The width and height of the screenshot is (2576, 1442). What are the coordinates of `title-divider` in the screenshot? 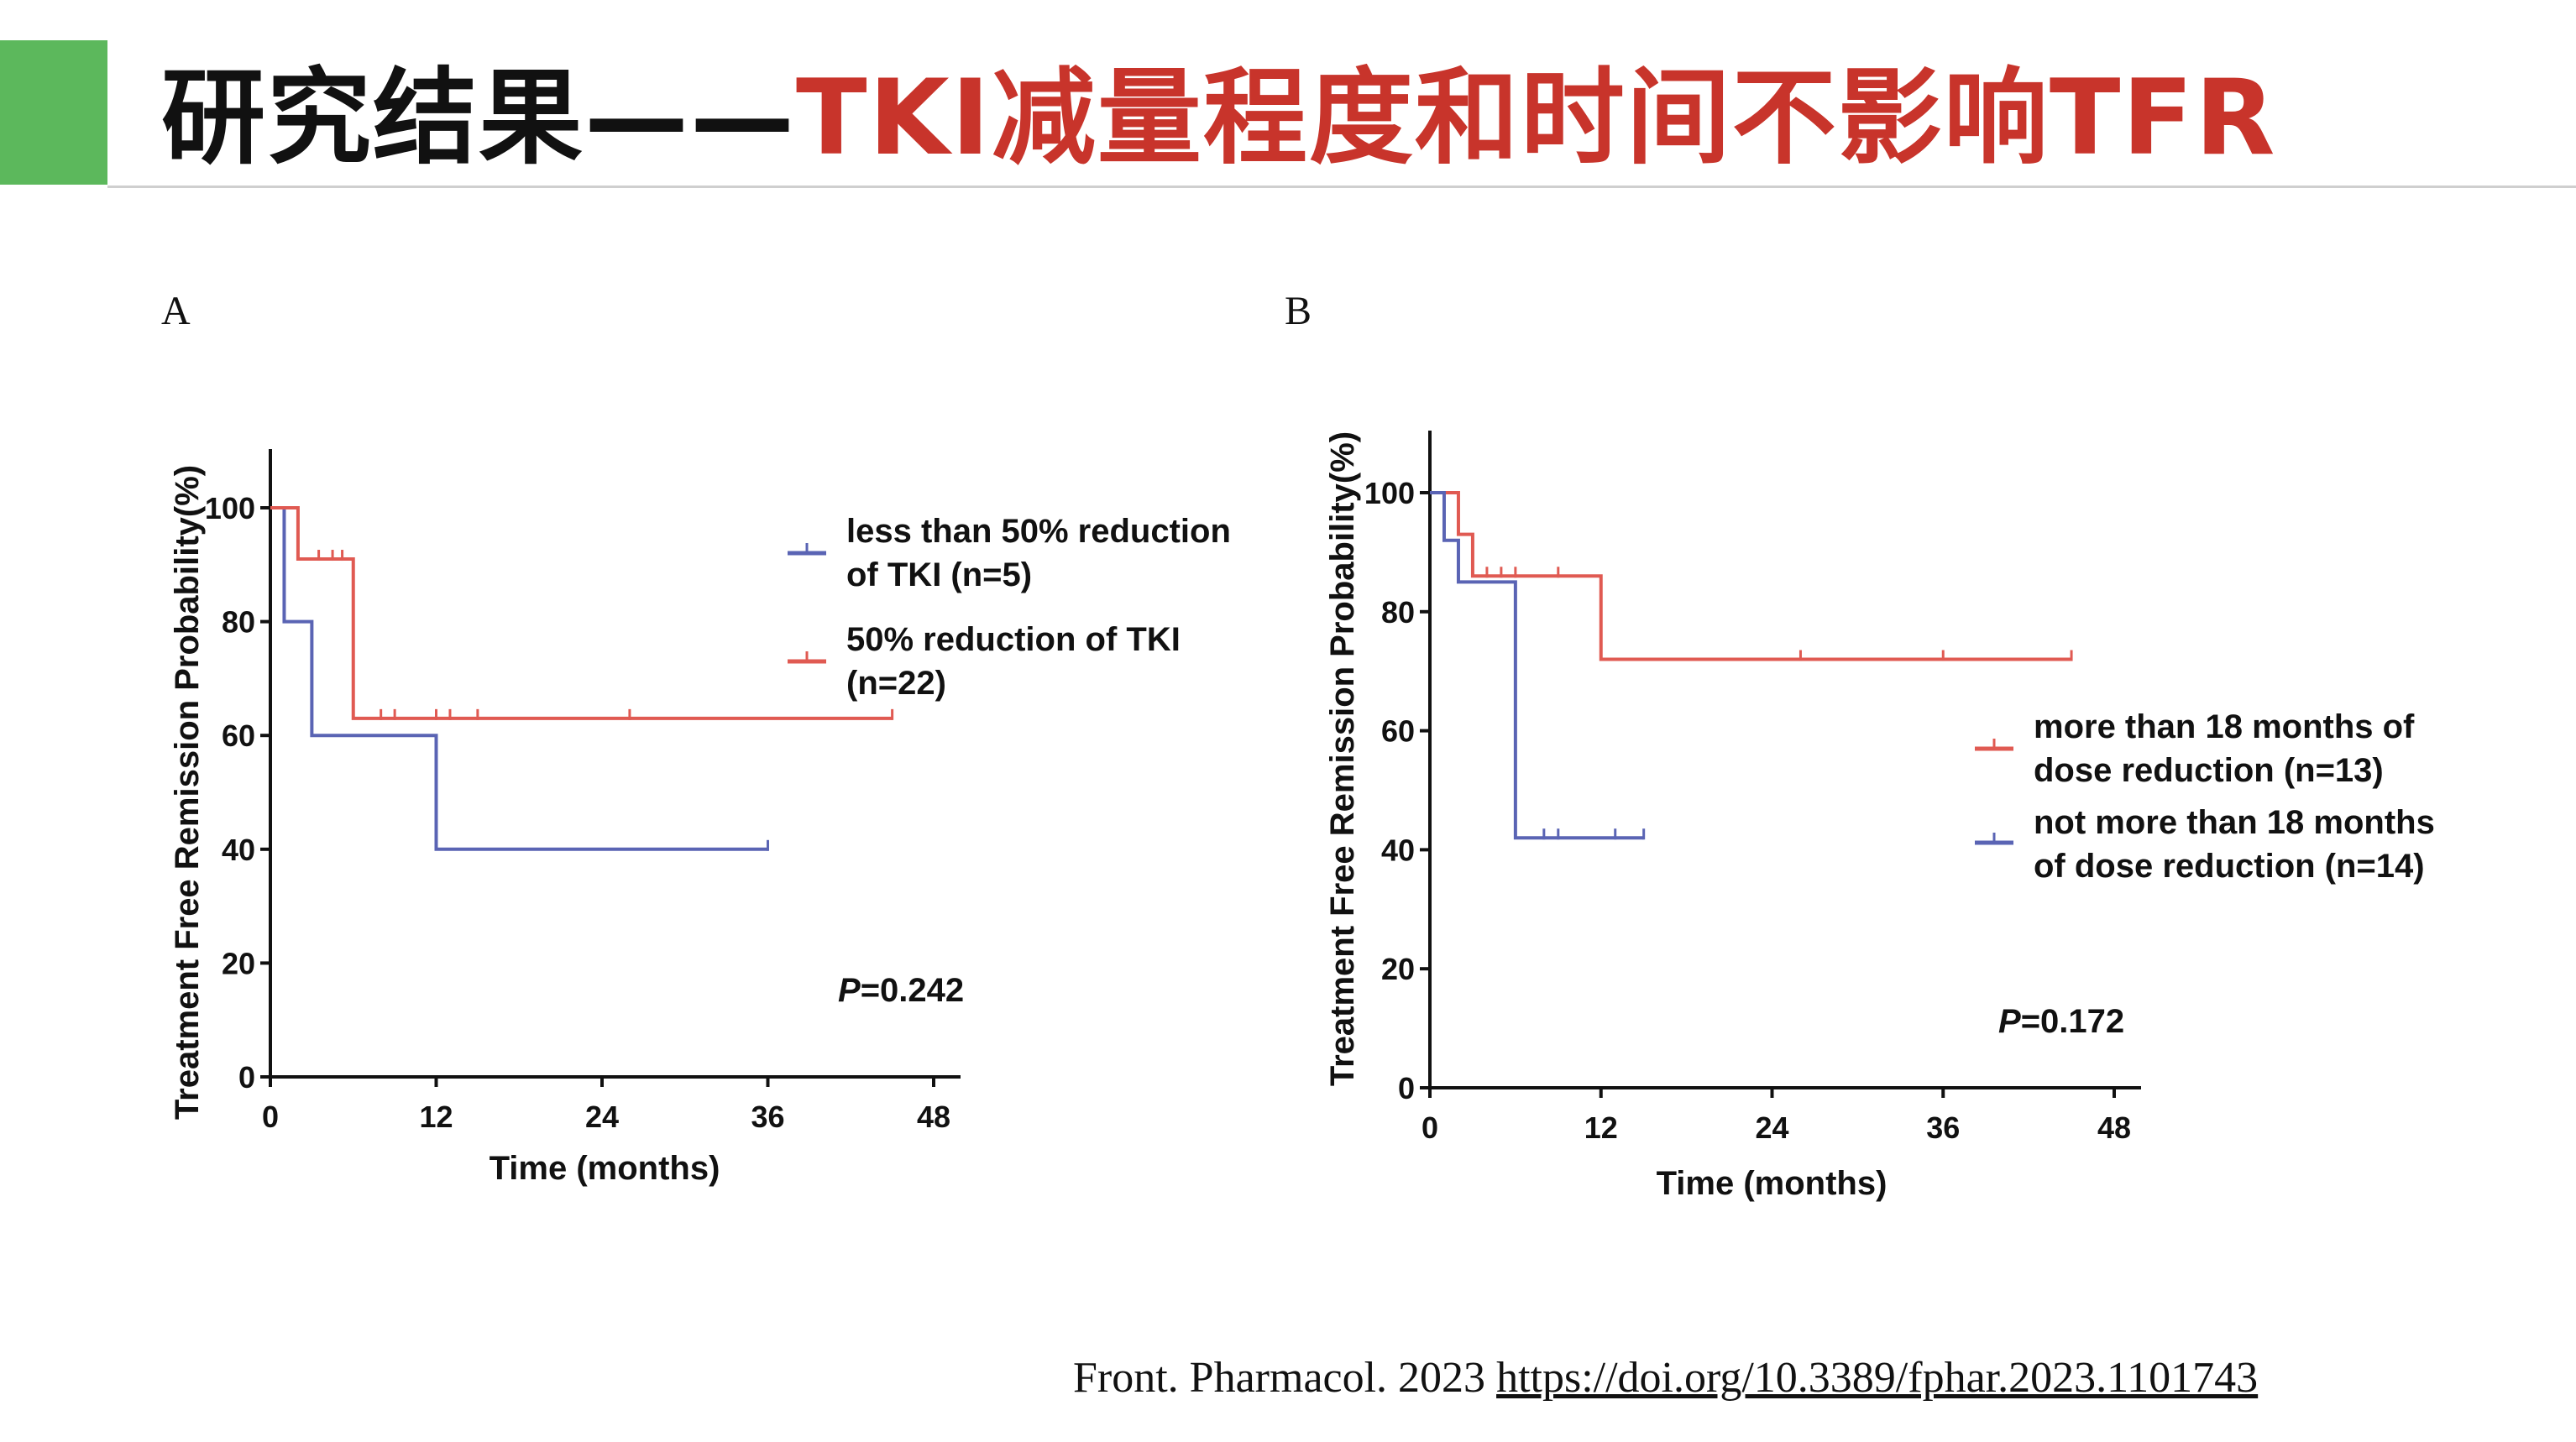 It's located at (1341, 186).